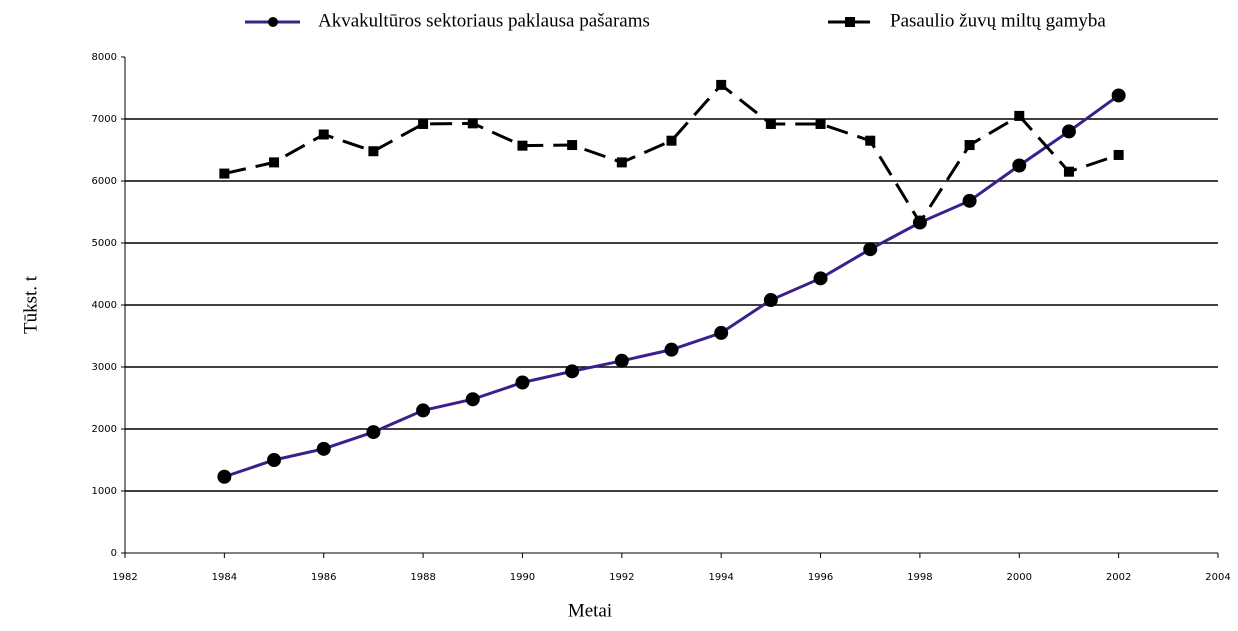 This screenshot has width=1238, height=631. What do you see at coordinates (998, 20) in the screenshot?
I see `legend-label: Pasaulio žuvų miltų gamyba` at bounding box center [998, 20].